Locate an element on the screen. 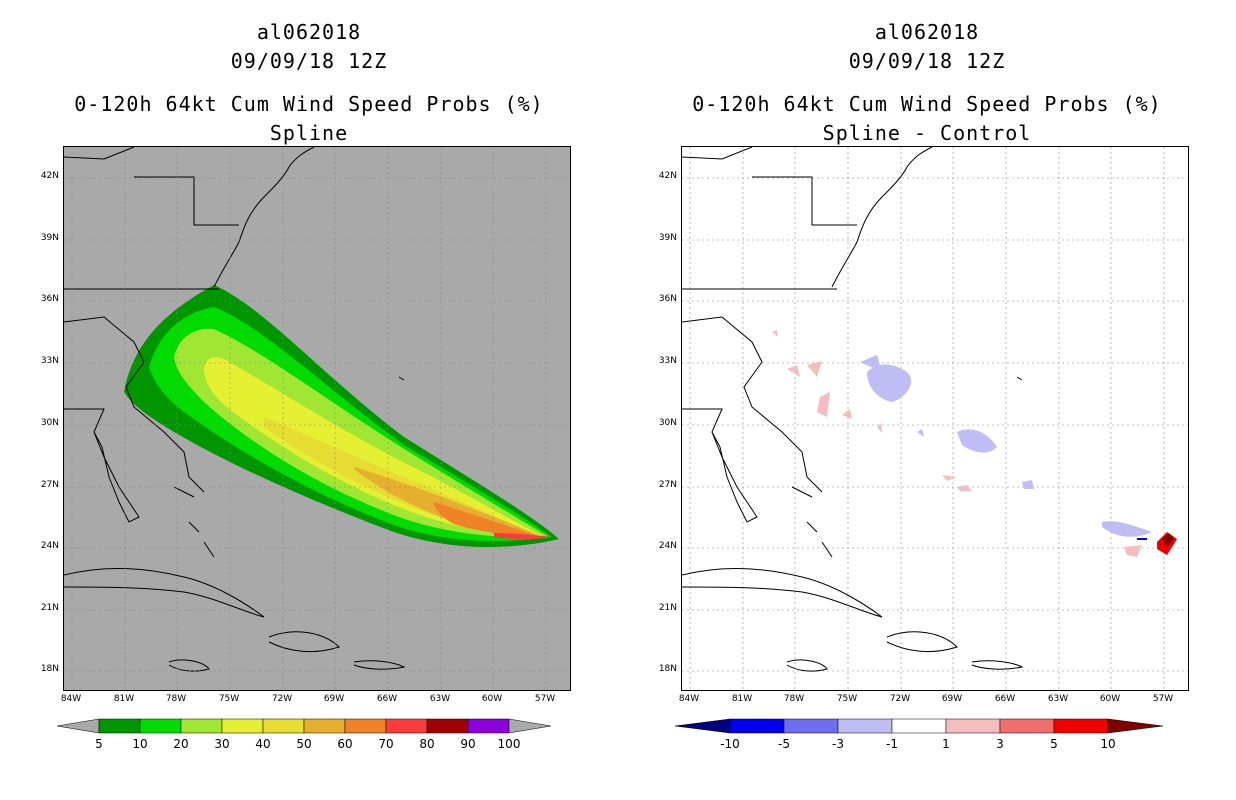  right-title-line1: al062018 is located at coordinates (927, 32).